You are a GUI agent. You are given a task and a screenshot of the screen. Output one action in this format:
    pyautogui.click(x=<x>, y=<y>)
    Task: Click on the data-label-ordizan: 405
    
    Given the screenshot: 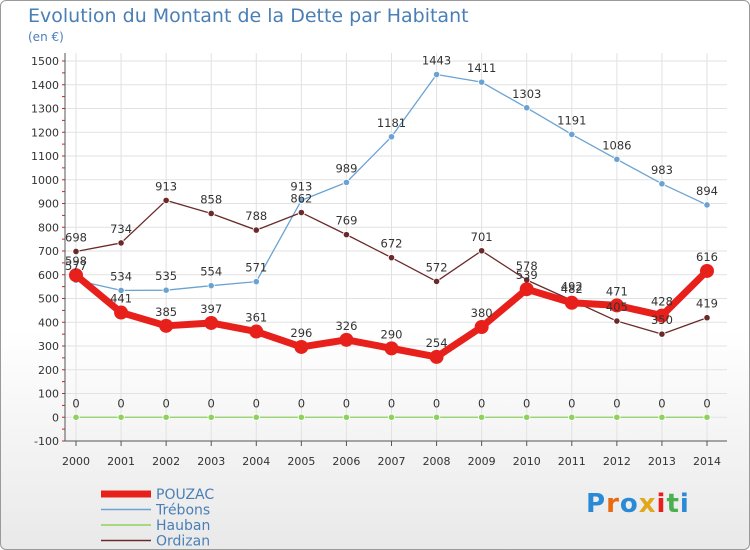 What is the action you would take?
    pyautogui.click(x=617, y=307)
    